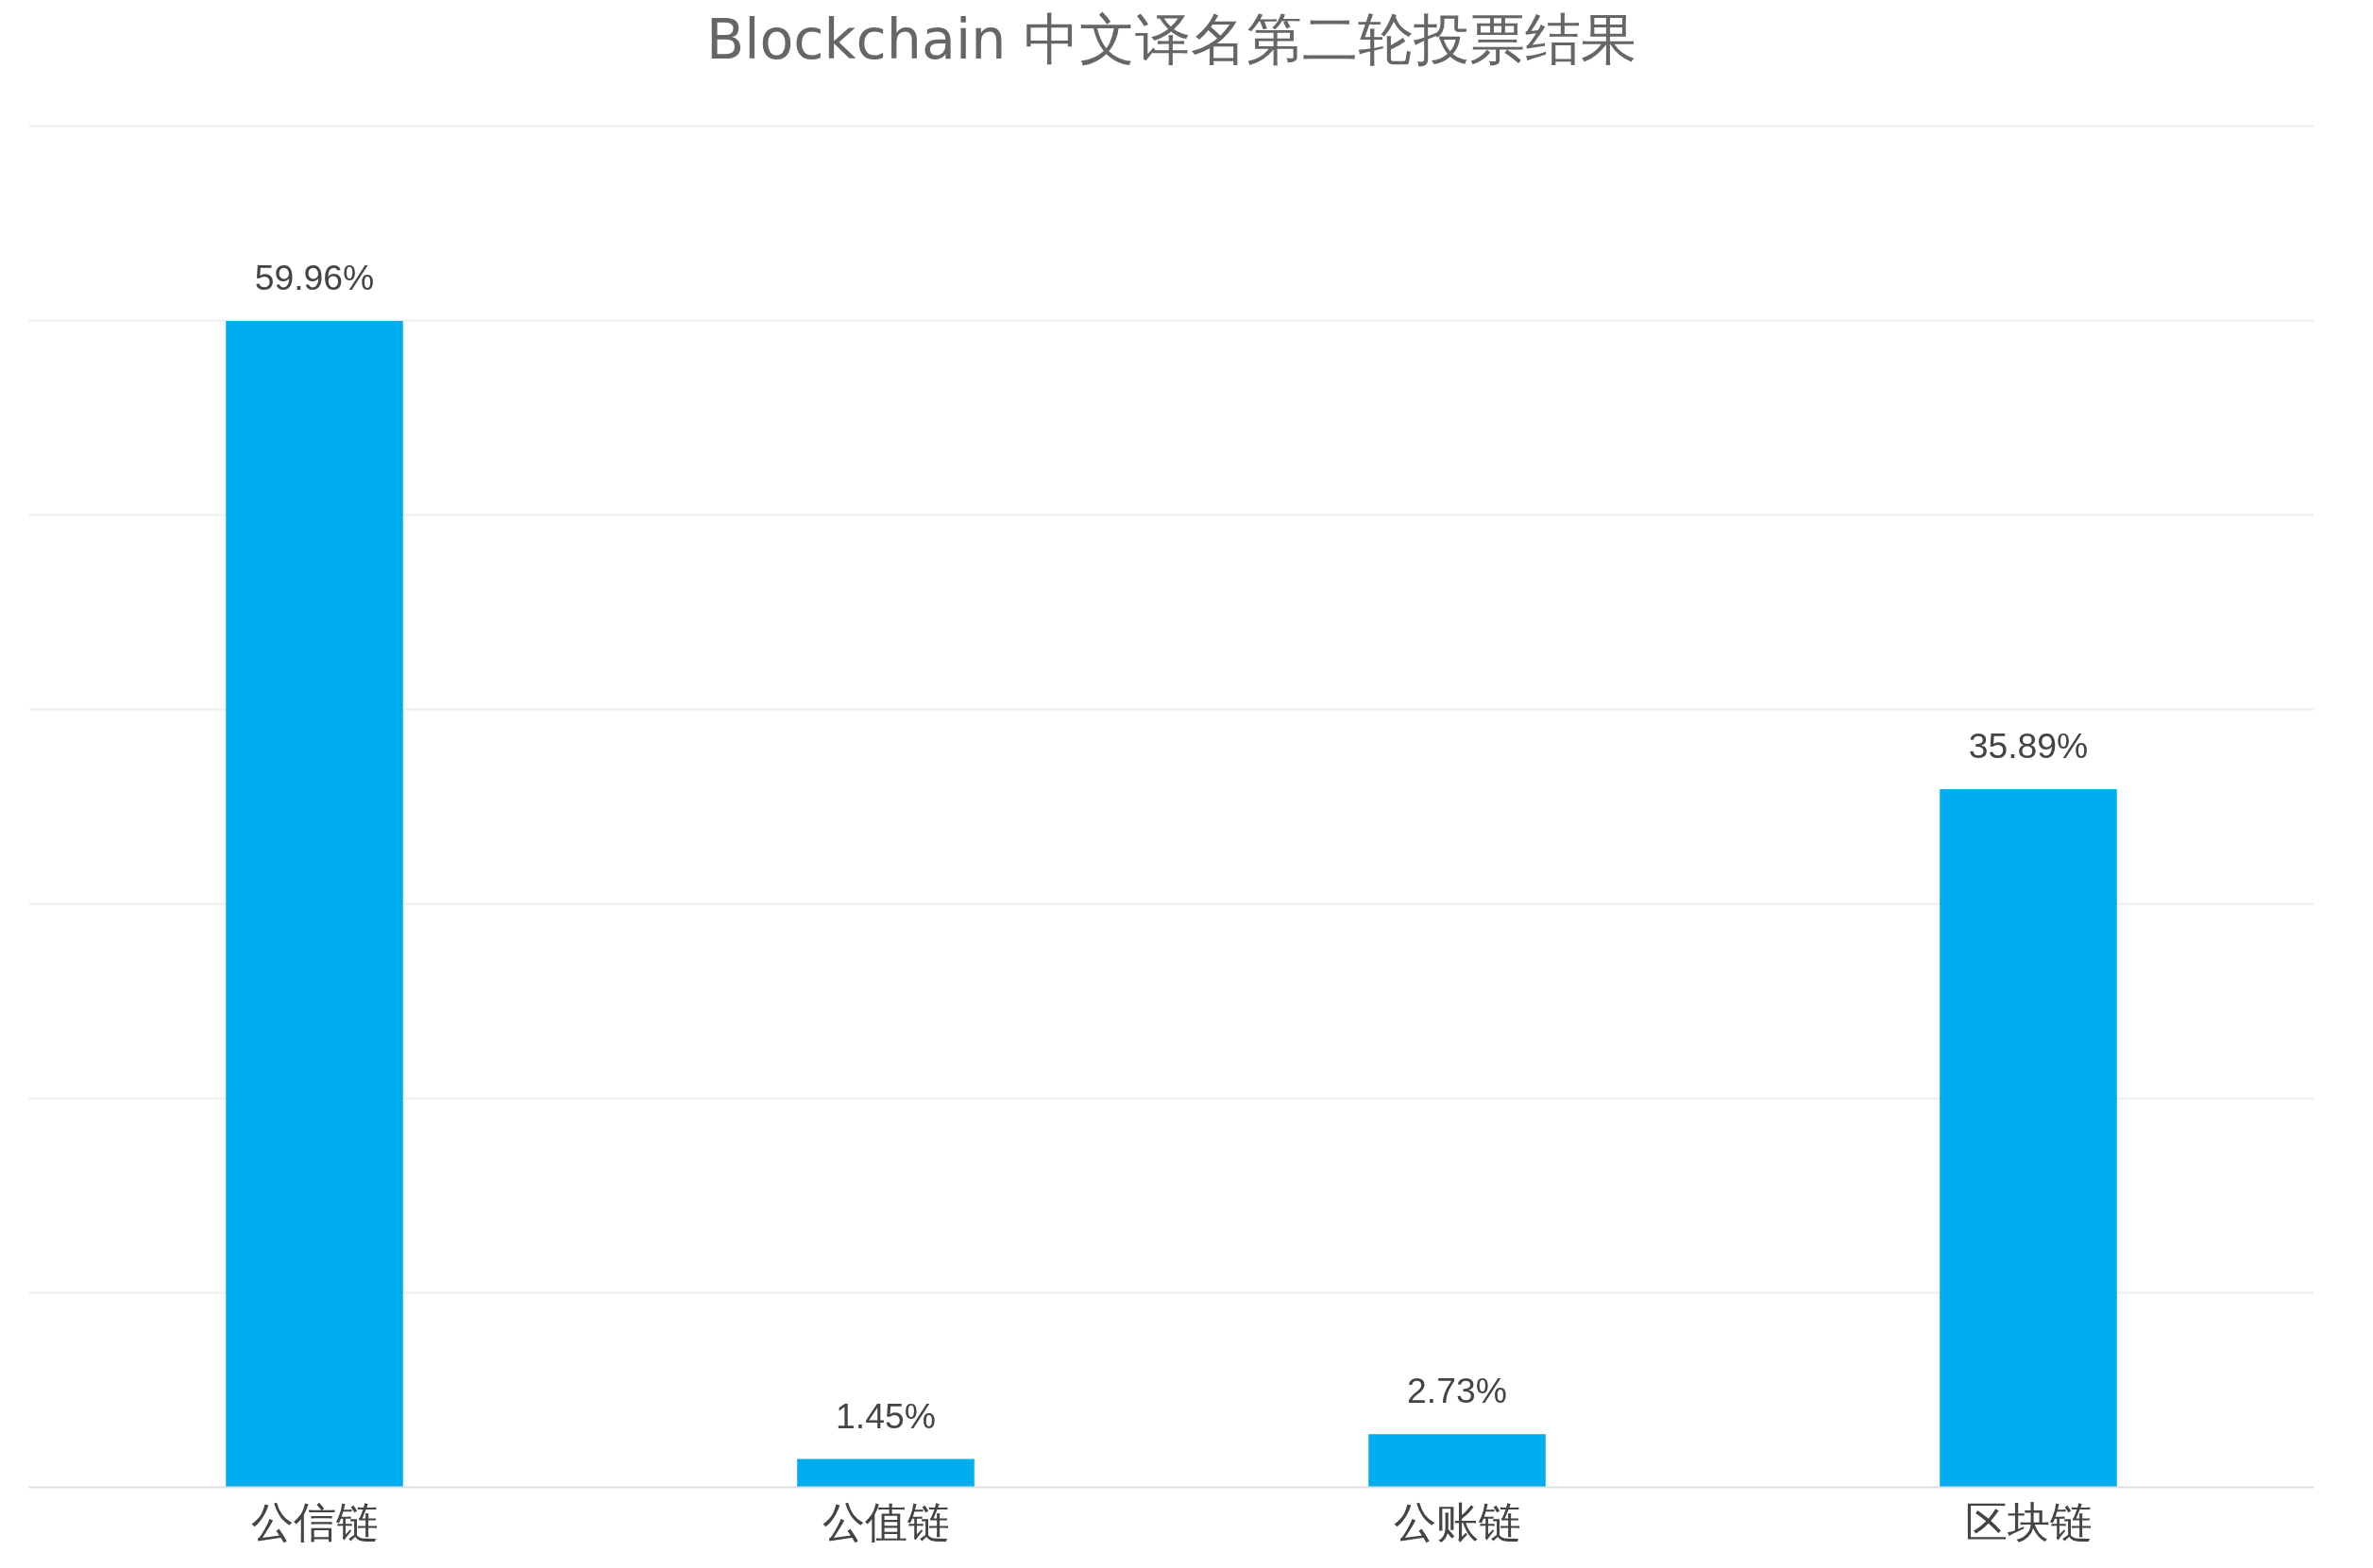  Describe the element at coordinates (2028, 1522) in the screenshot. I see `x-tick-label: 区块链` at that location.